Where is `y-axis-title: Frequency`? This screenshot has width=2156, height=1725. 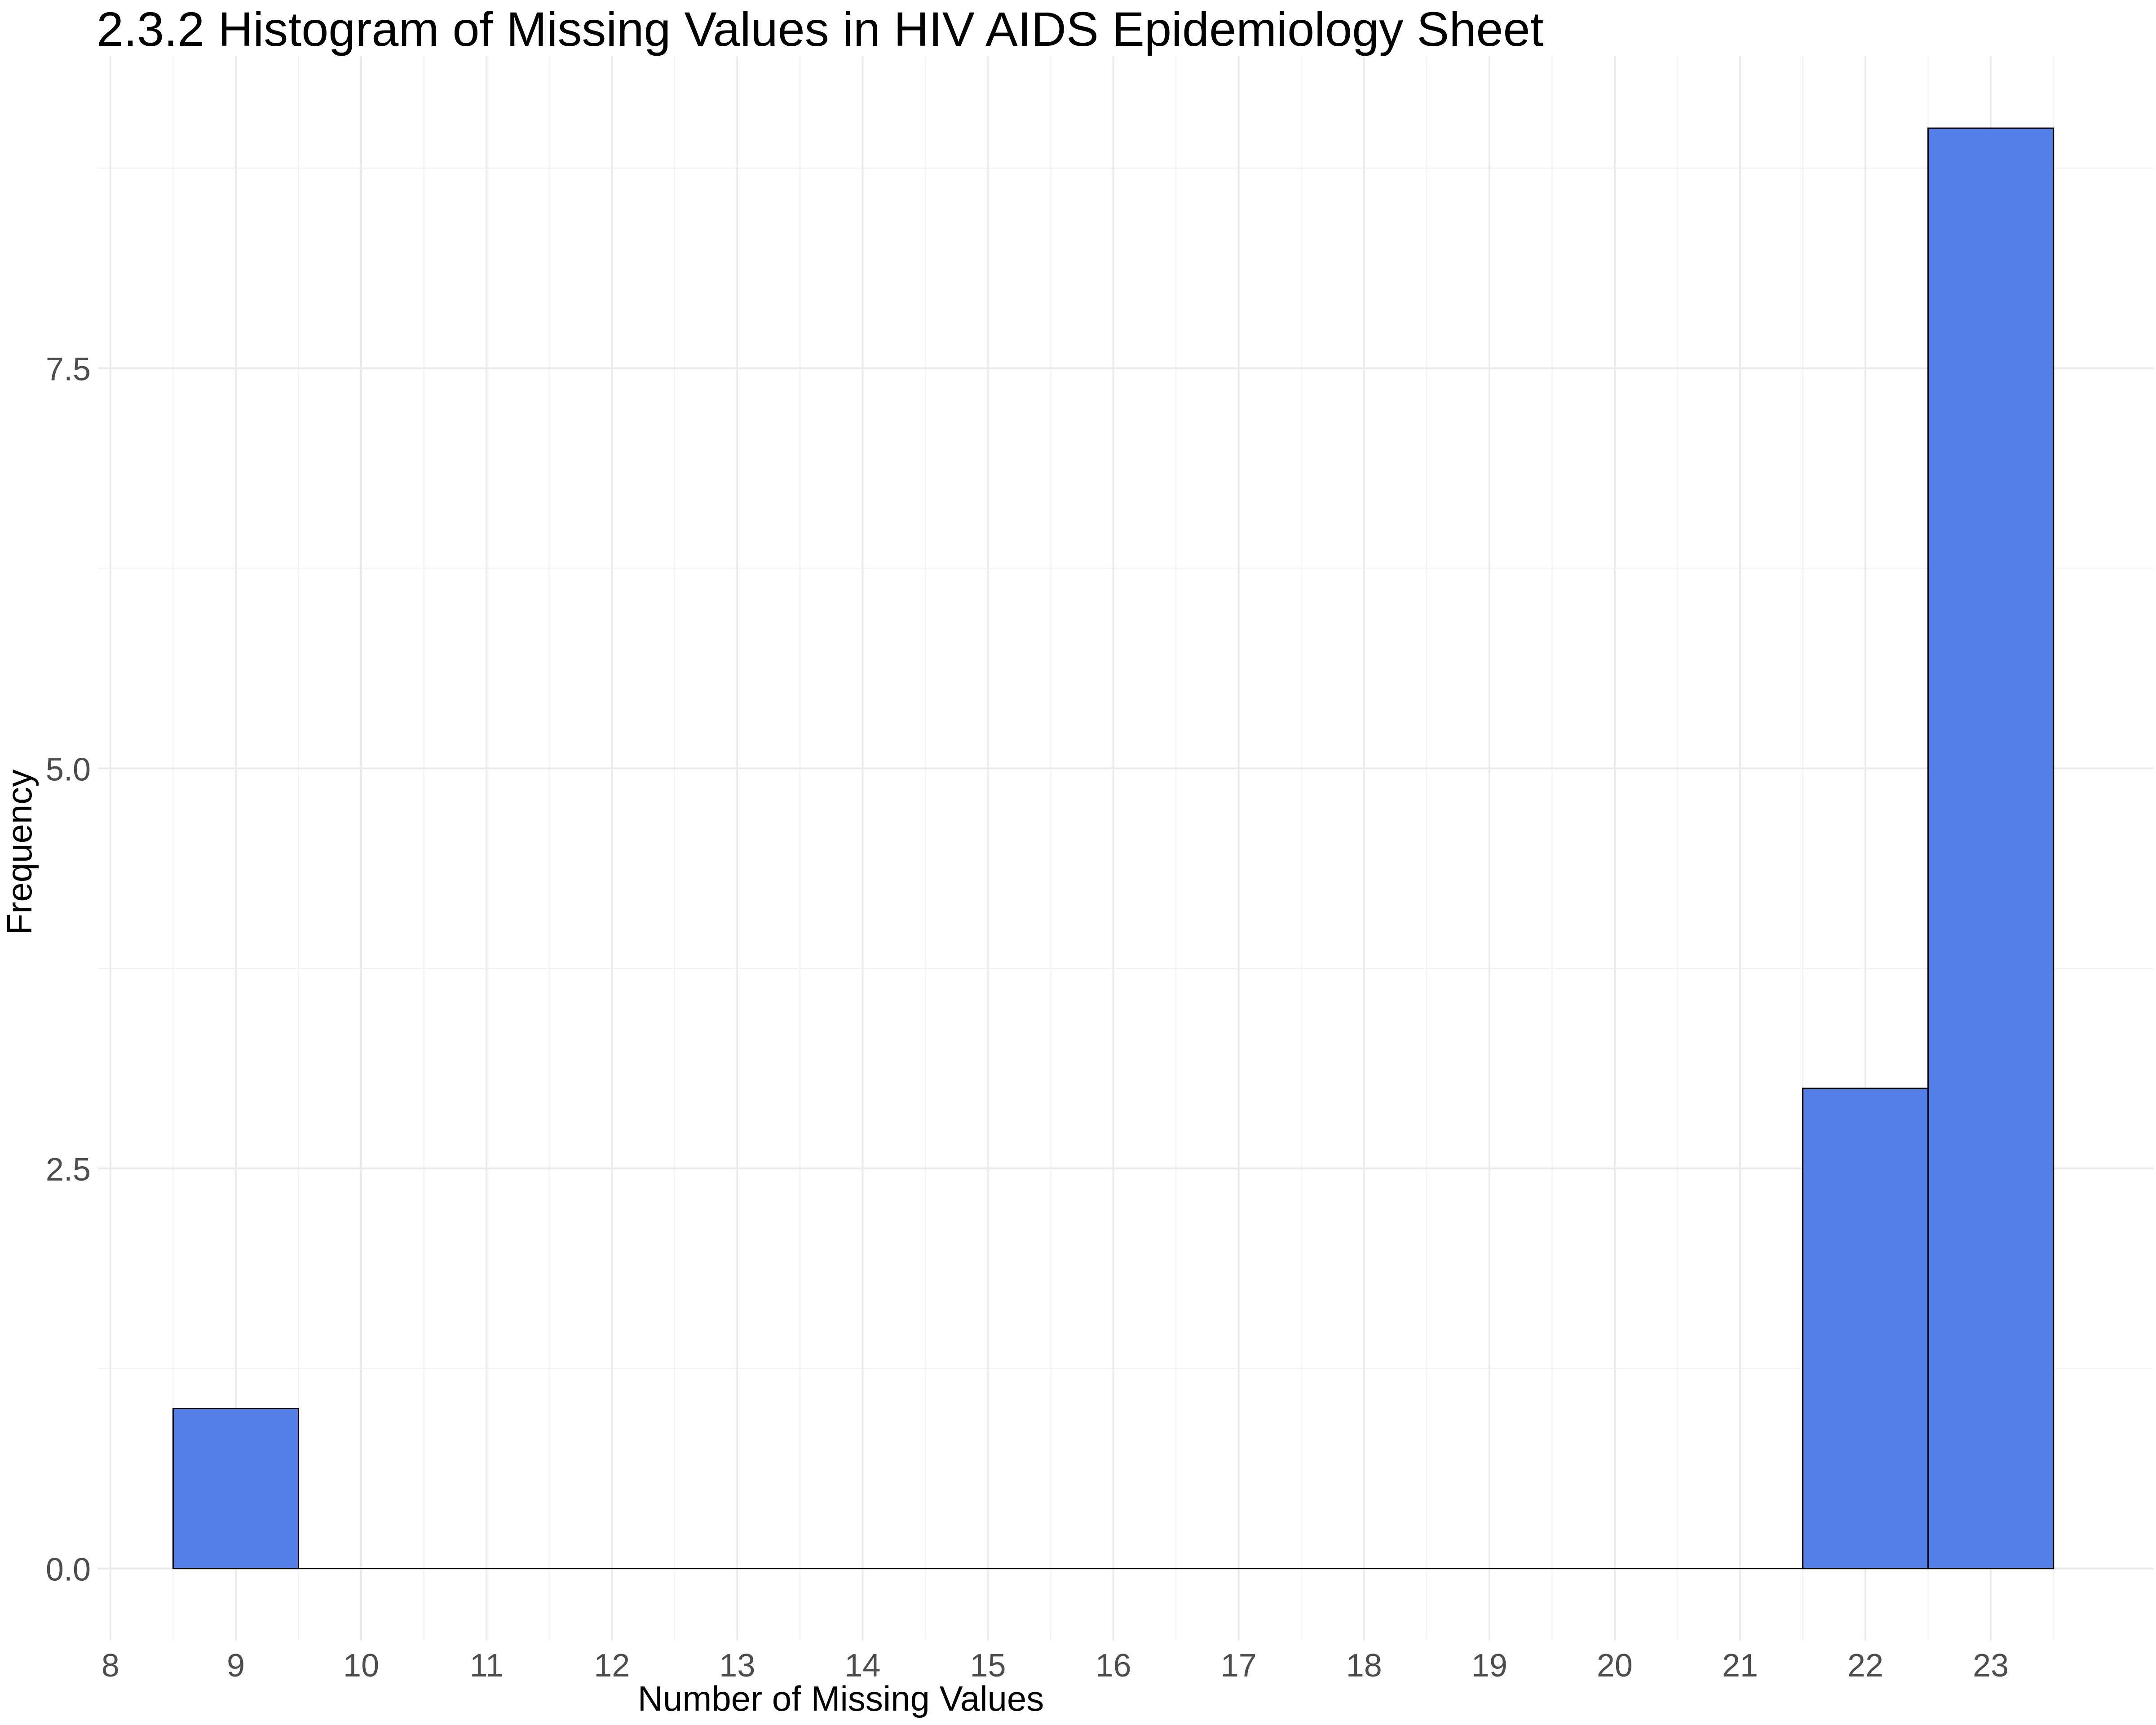 y-axis-title: Frequency is located at coordinates (19, 853).